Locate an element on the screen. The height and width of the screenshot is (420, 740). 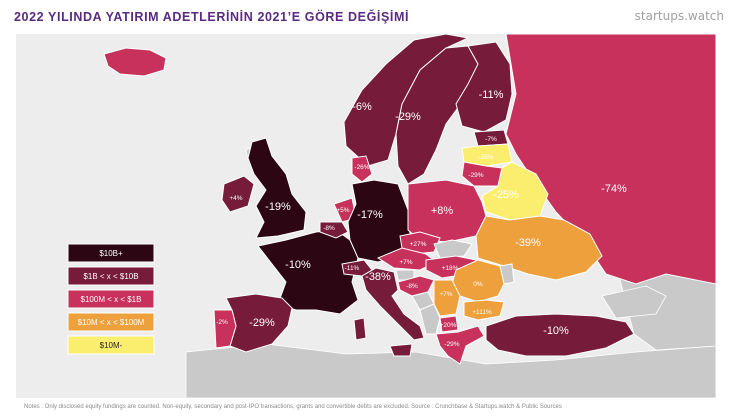
label-sweden: -29% is located at coordinates (408, 117).